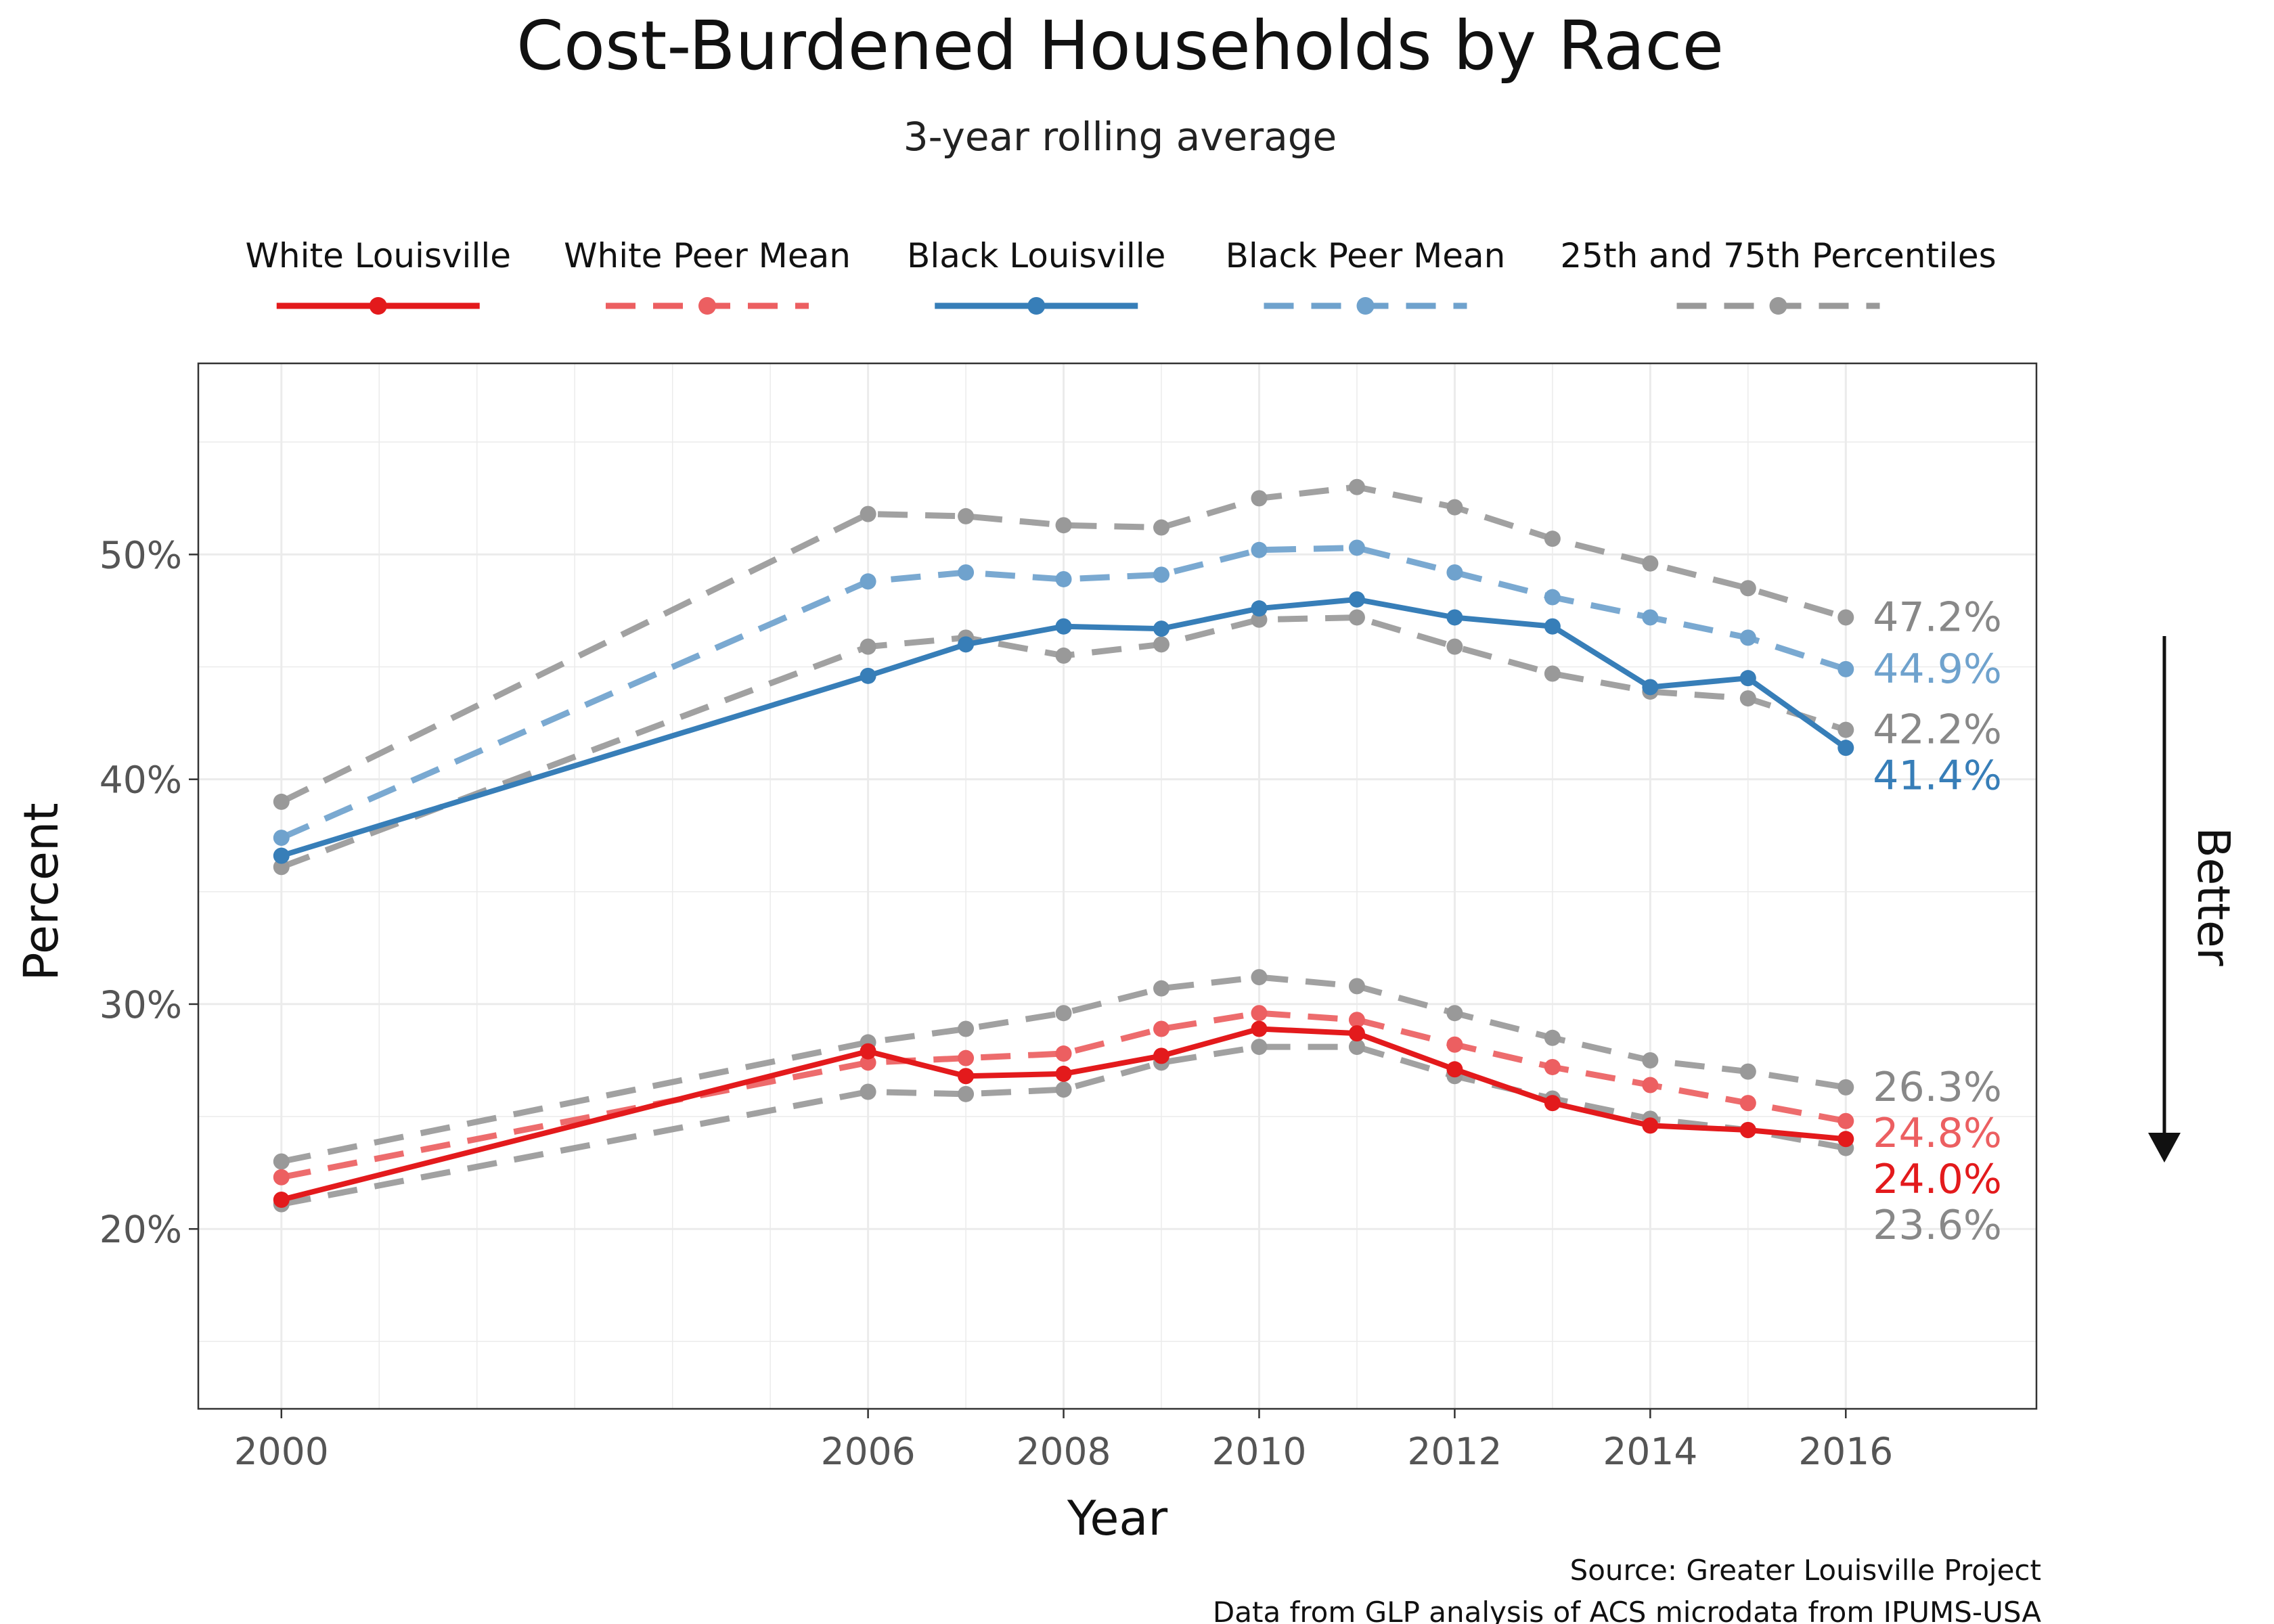  What do you see at coordinates (1938, 1133) in the screenshot?
I see `end-label-white_peer: 24.8%` at bounding box center [1938, 1133].